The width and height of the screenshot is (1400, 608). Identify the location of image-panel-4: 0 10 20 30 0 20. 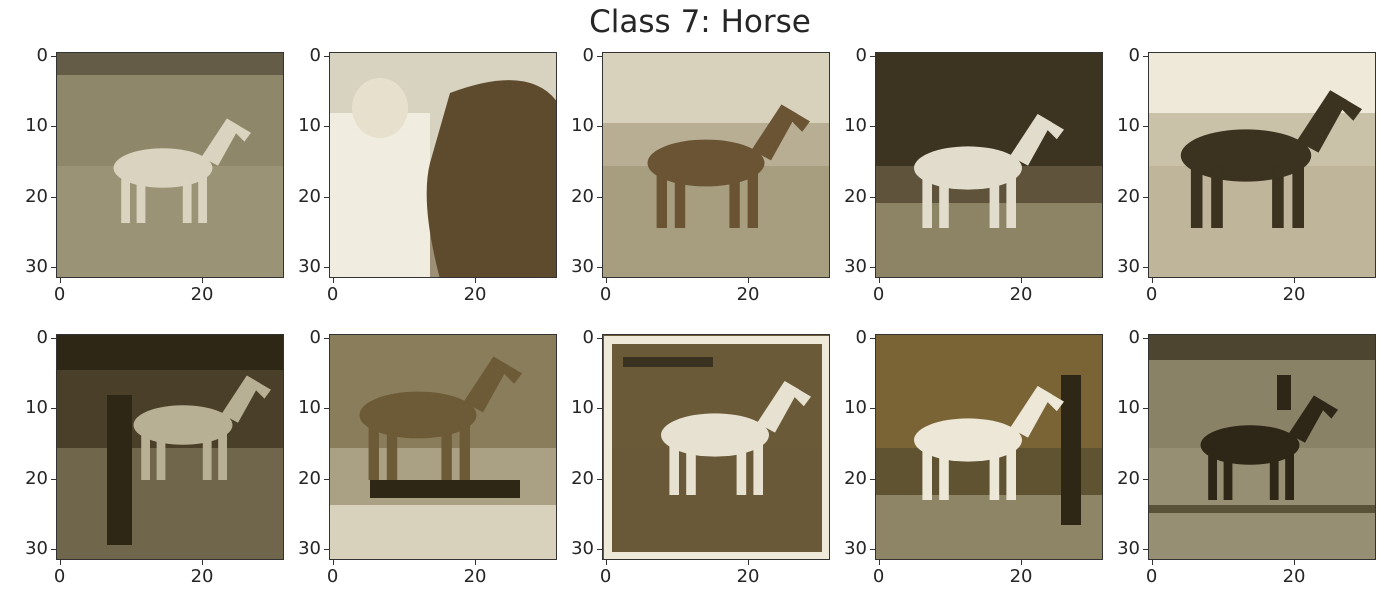
(973, 176).